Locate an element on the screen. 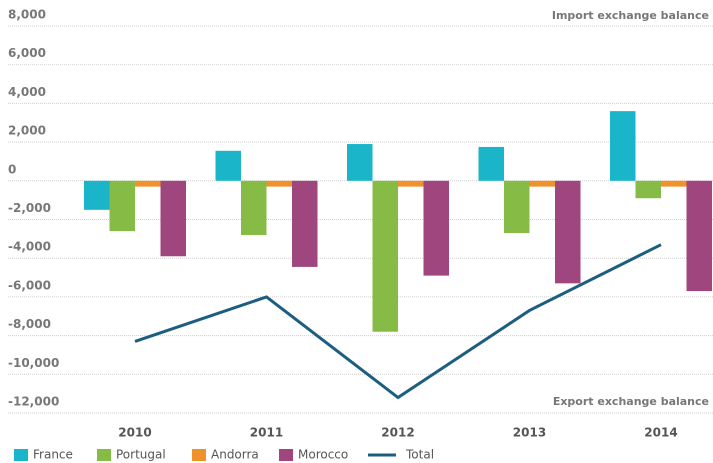  legend-label: Total is located at coordinates (419, 455).